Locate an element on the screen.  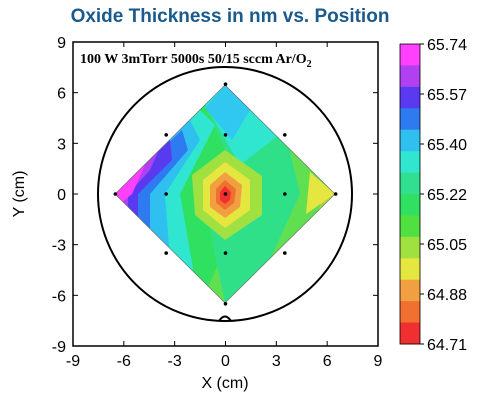
x-tick-label: 0 is located at coordinates (225, 361).